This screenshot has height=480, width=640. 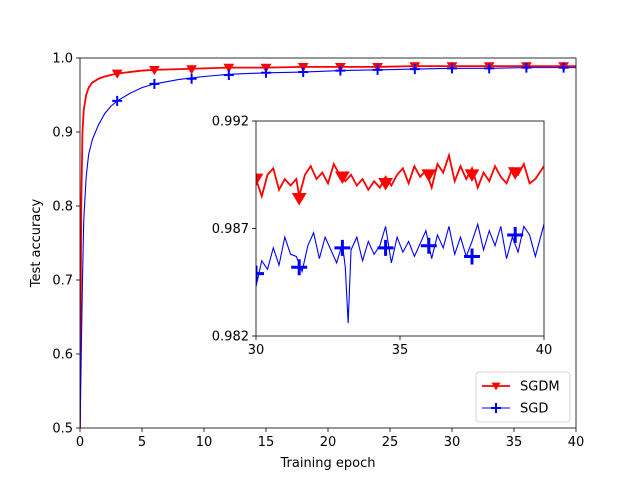 I want to click on inset-x-tick-label: 40, so click(x=544, y=350).